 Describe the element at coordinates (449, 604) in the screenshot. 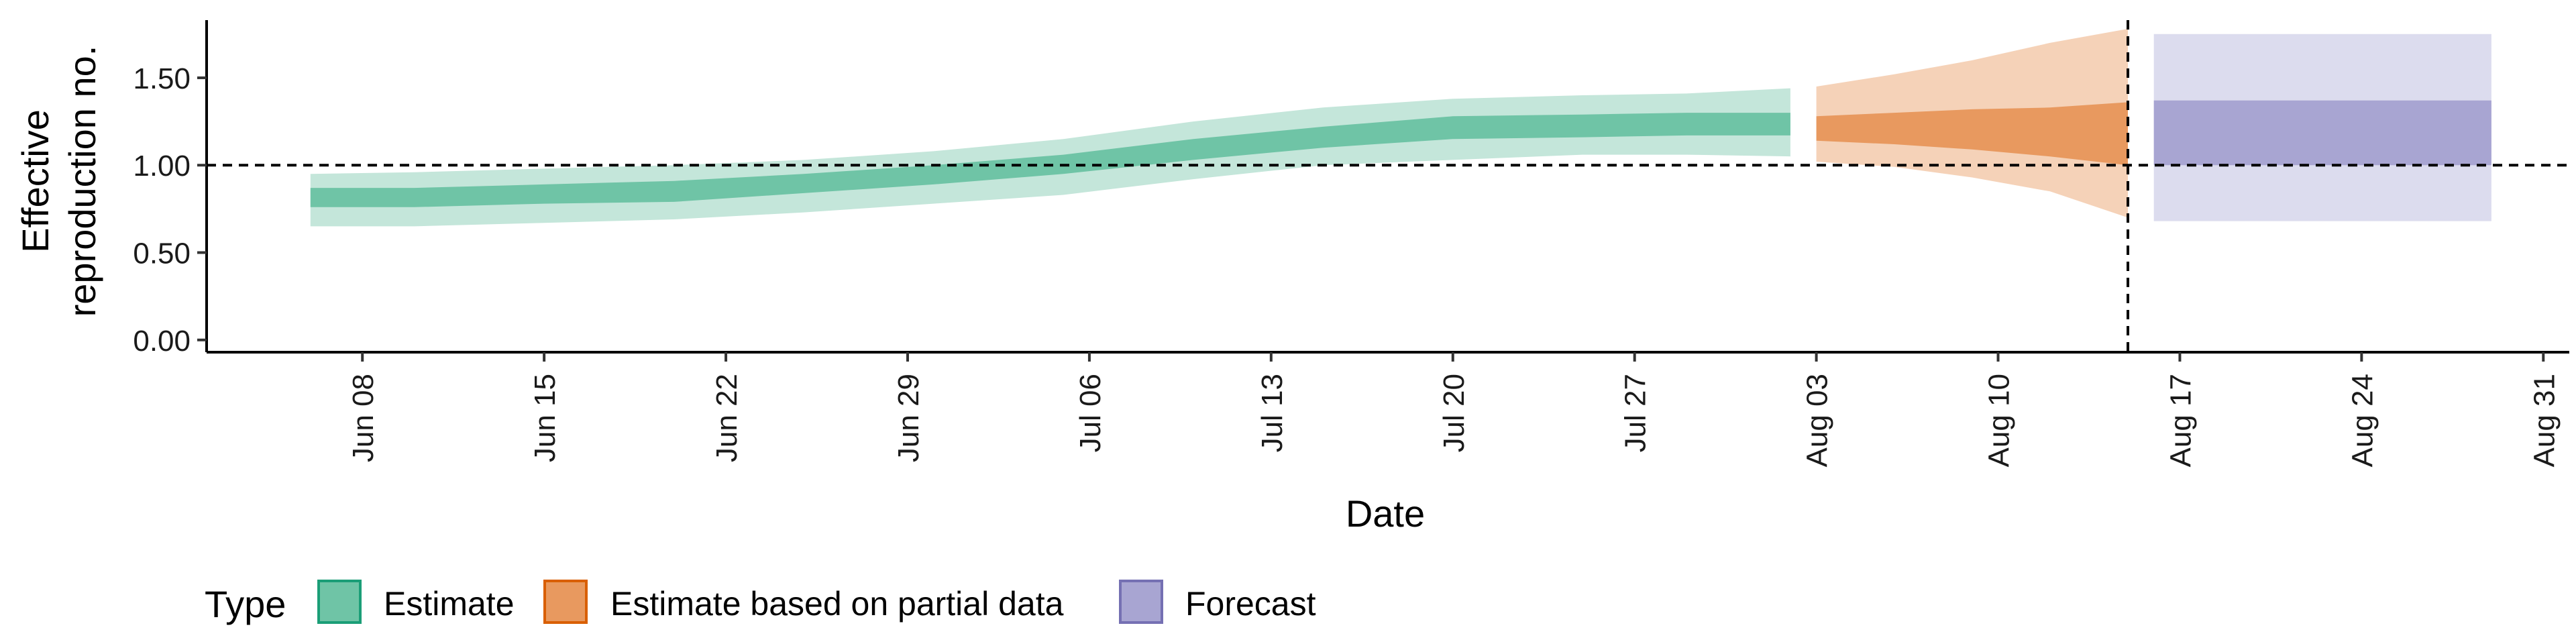

I see `legend-label-estimate: Estimate` at that location.